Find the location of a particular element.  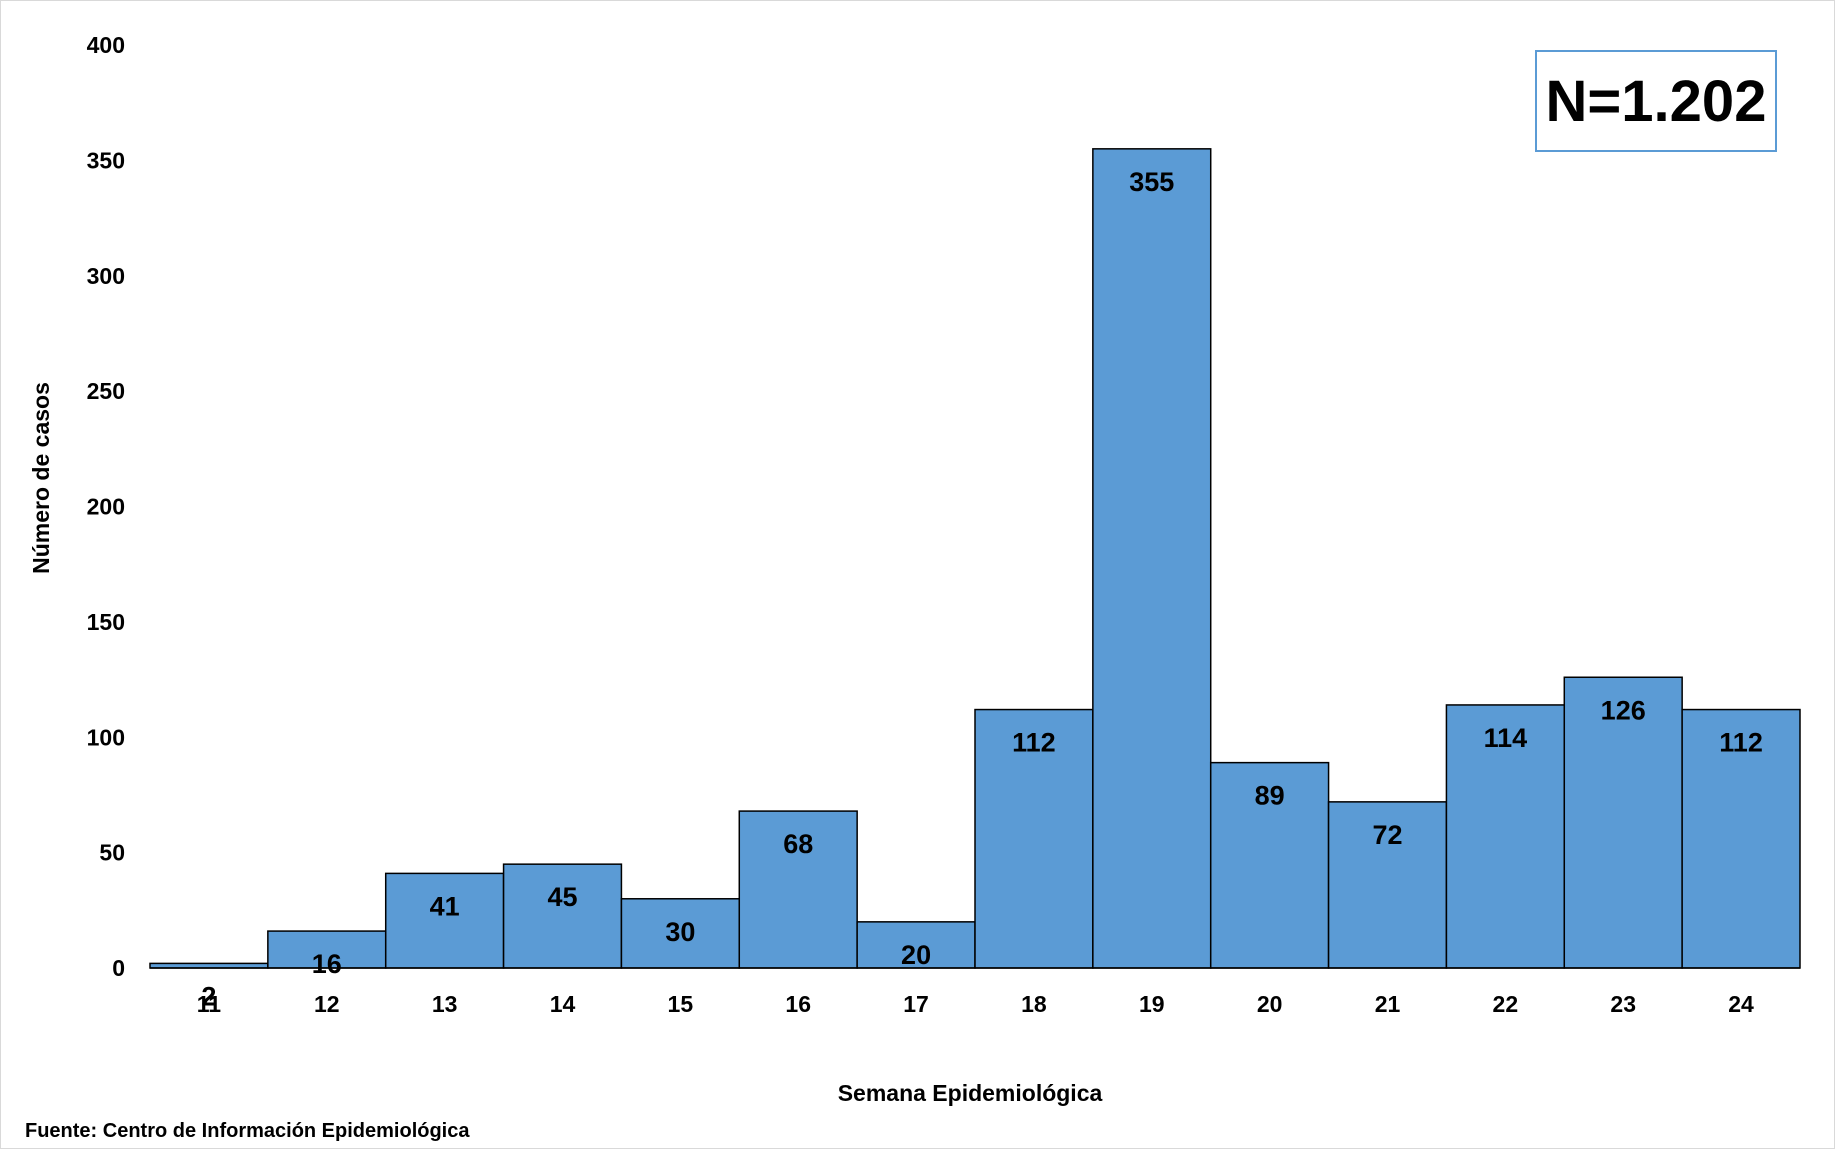

x-tick-label: 15 is located at coordinates (681, 1004).